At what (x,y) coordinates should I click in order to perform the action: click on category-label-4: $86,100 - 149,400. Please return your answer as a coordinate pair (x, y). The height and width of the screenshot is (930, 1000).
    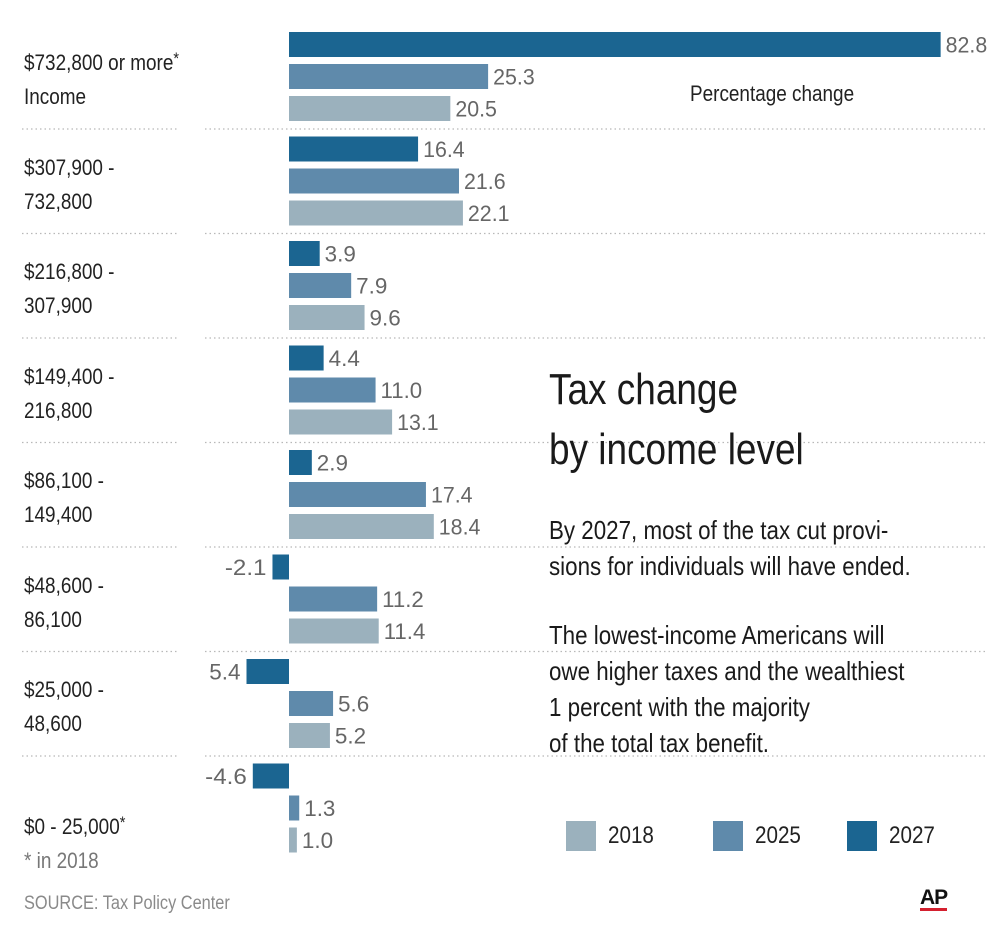
    Looking at the image, I should click on (64, 498).